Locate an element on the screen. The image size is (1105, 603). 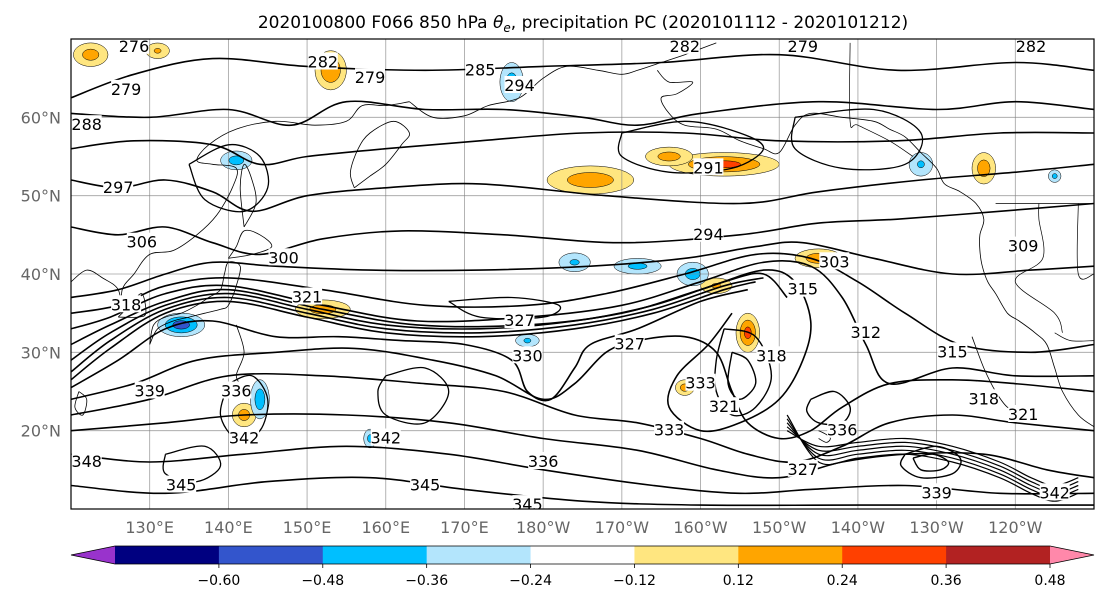
contour-label-text: 321 is located at coordinates (1023, 414).